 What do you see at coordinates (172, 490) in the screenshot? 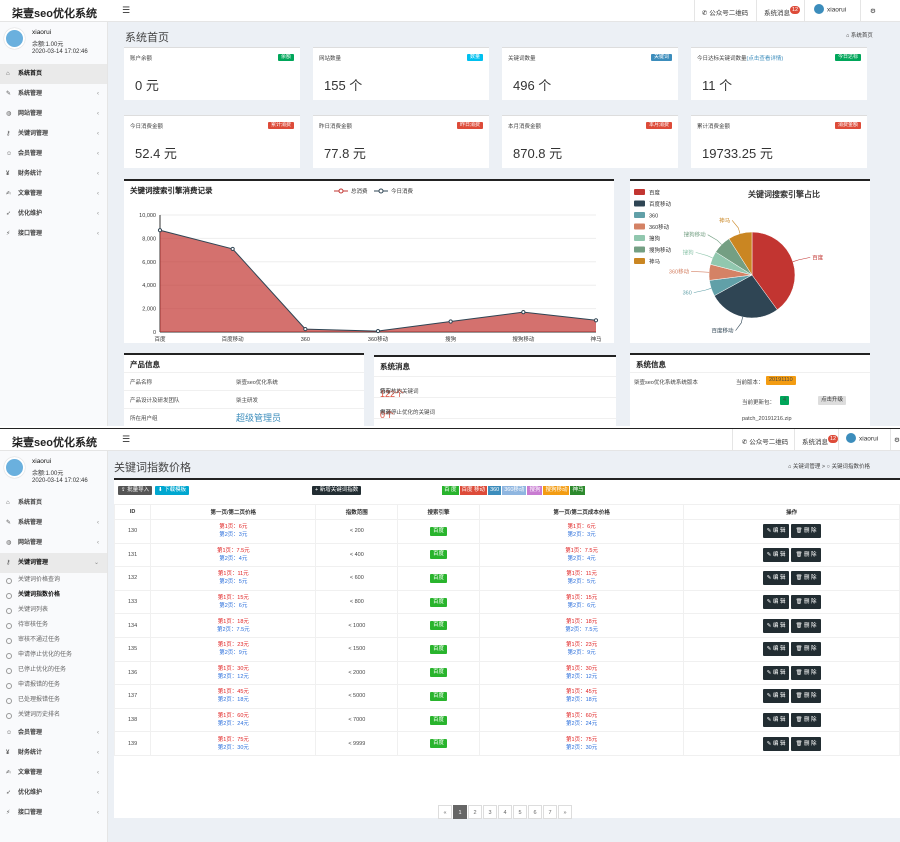
I see `download-template-button: ⬇ 下载模板` at bounding box center [172, 490].